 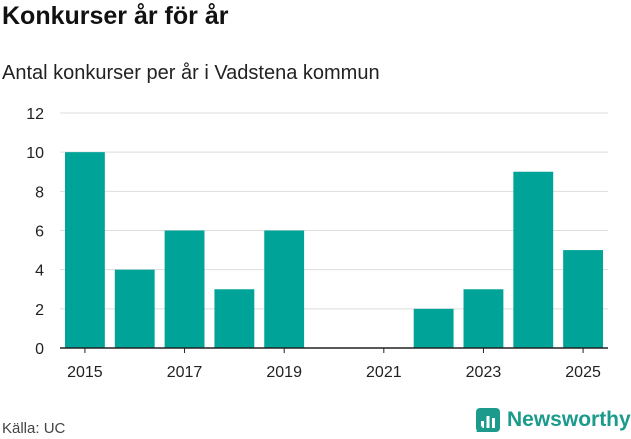 I want to click on y-tick-label: 8, so click(x=39, y=192).